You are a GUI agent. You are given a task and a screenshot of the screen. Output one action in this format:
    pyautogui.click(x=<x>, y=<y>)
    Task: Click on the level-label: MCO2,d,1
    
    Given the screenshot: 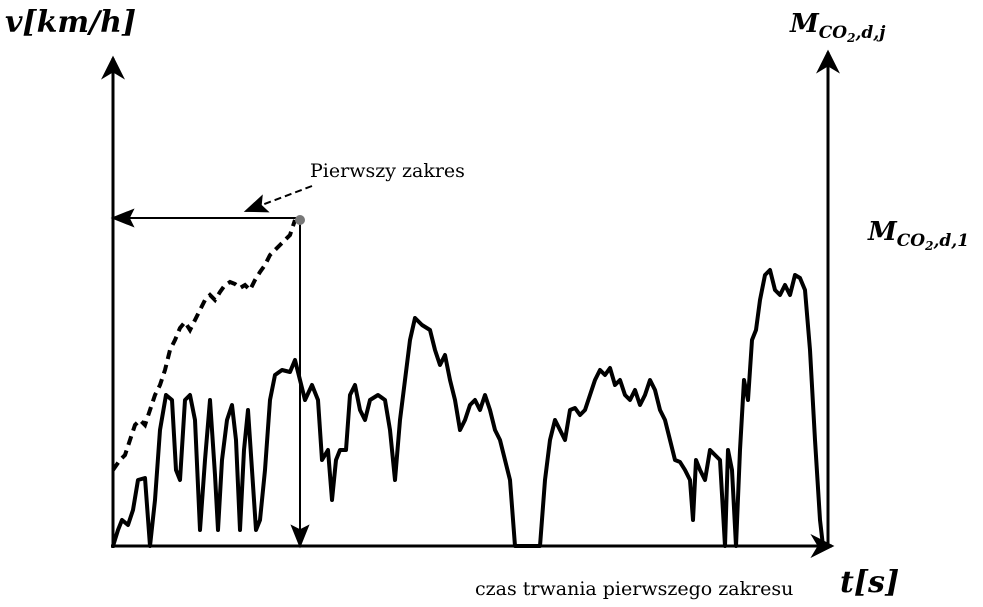 What is the action you would take?
    pyautogui.click(x=918, y=235)
    